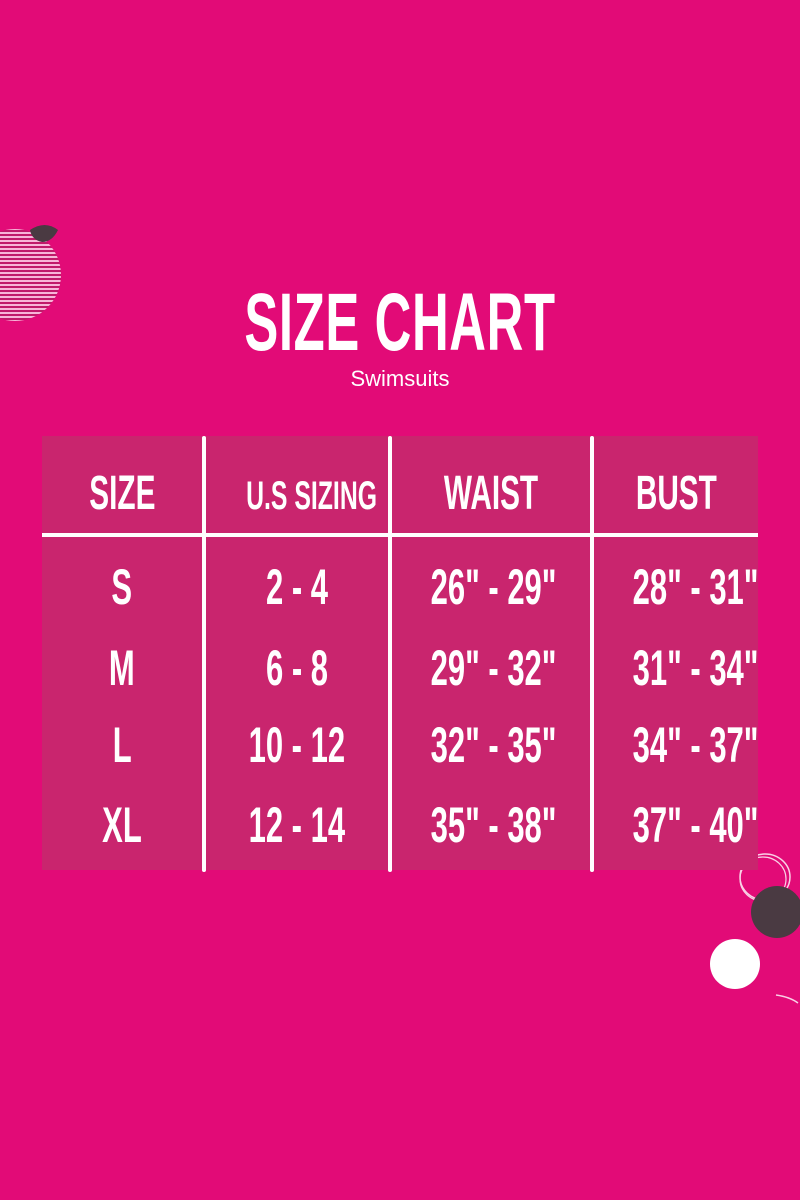  Describe the element at coordinates (297, 587) in the screenshot. I see `cell-us-sizing: 2 - 4` at that location.